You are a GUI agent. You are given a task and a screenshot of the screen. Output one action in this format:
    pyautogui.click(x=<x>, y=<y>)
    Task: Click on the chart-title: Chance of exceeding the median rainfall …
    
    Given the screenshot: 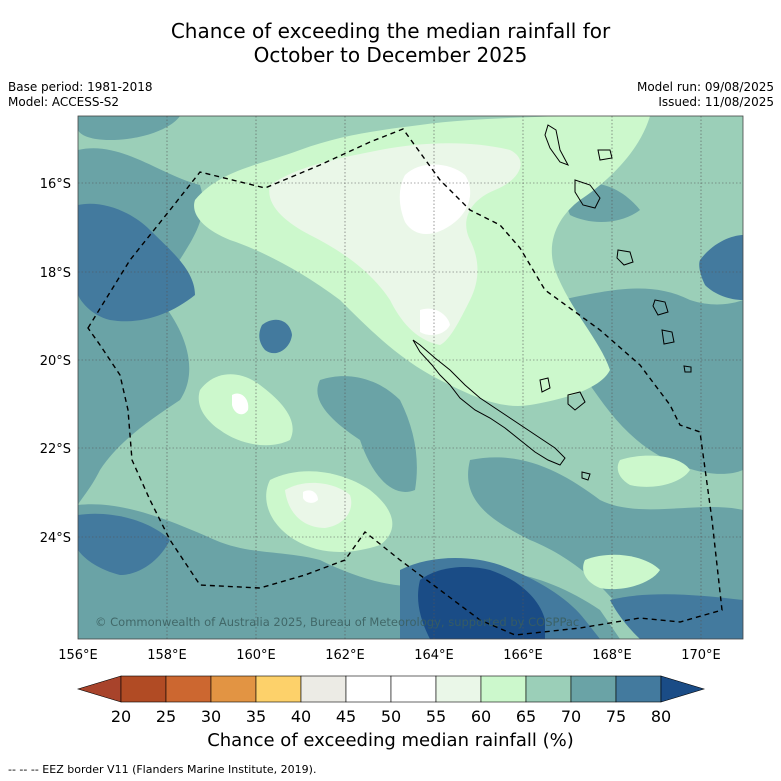 What is the action you would take?
    pyautogui.click(x=390, y=43)
    